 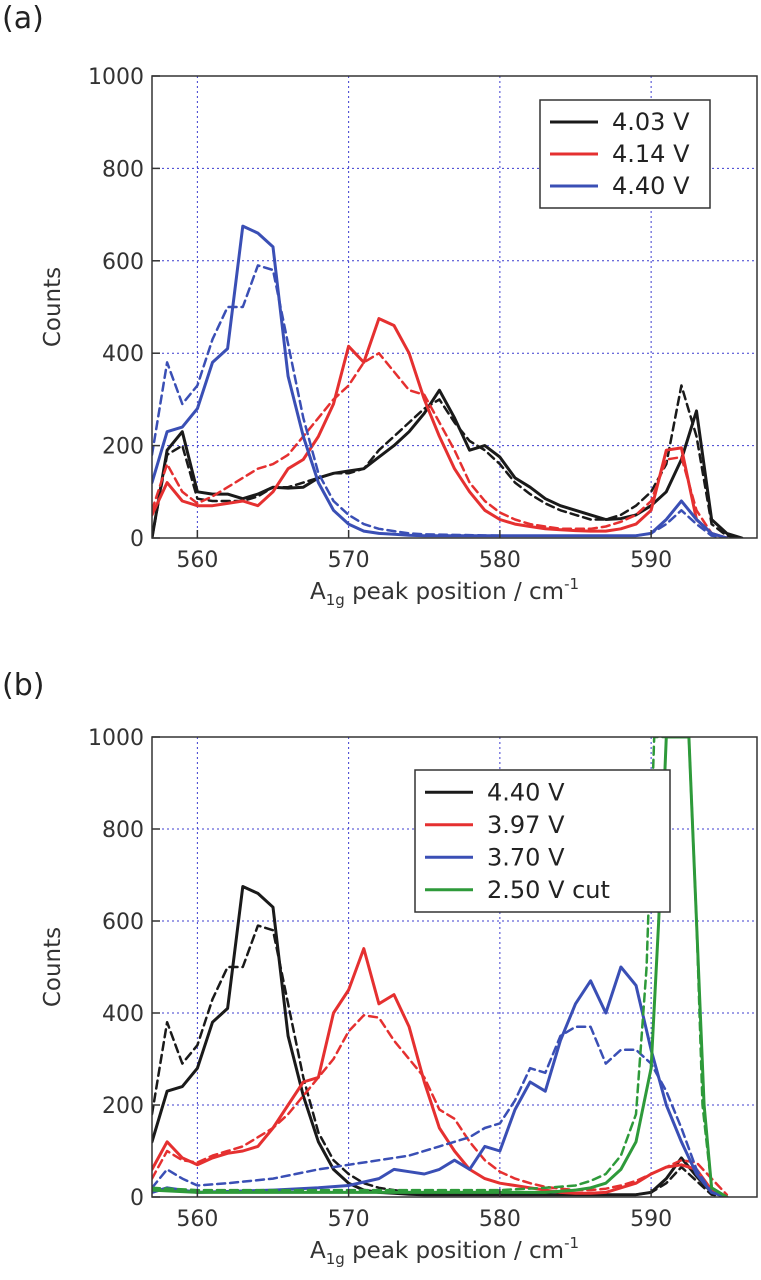 I want to click on legend: 4.03 V 4.14 V 4.40 V, so click(x=625, y=154).